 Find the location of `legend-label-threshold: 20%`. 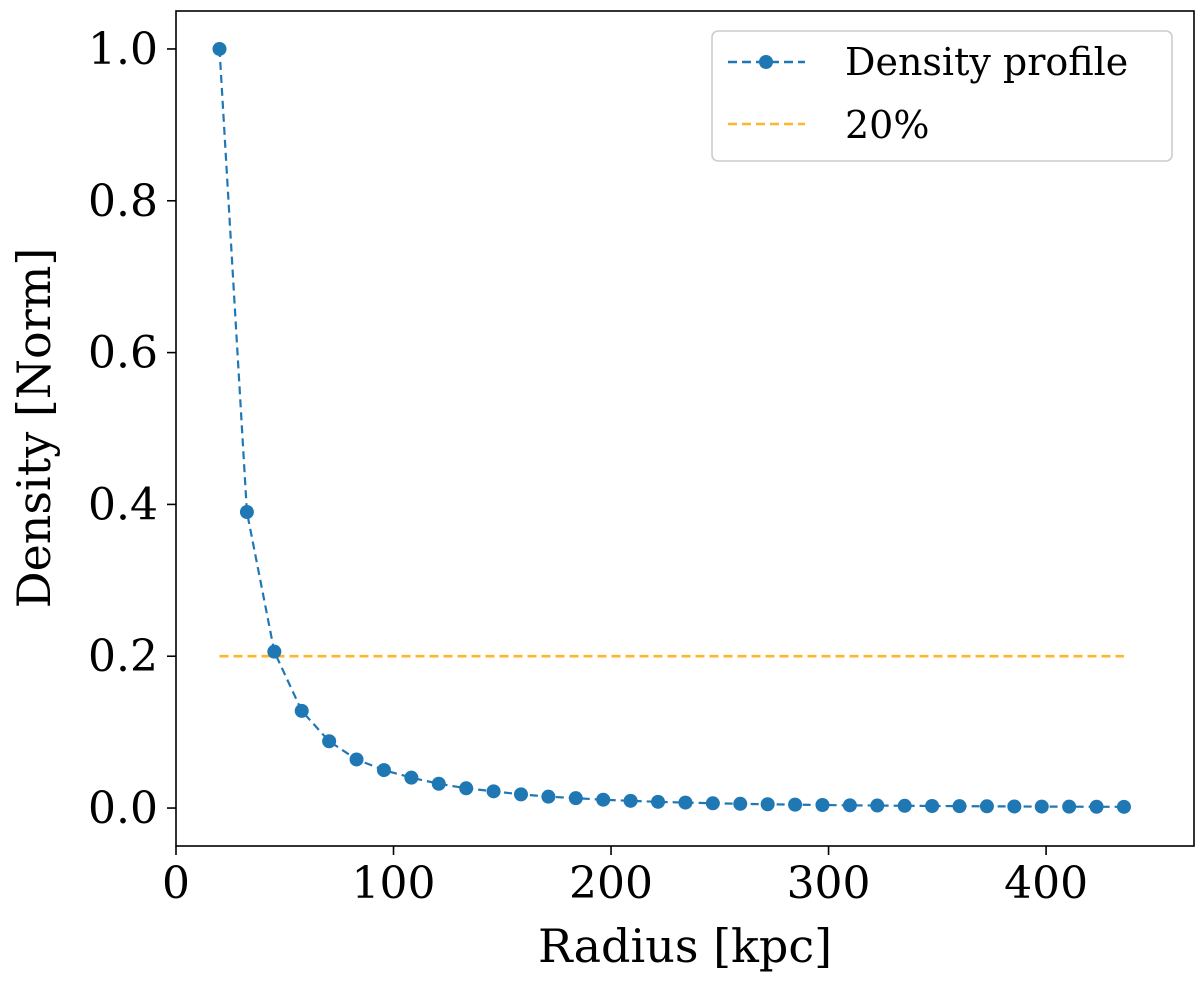

legend-label-threshold: 20% is located at coordinates (887, 125).